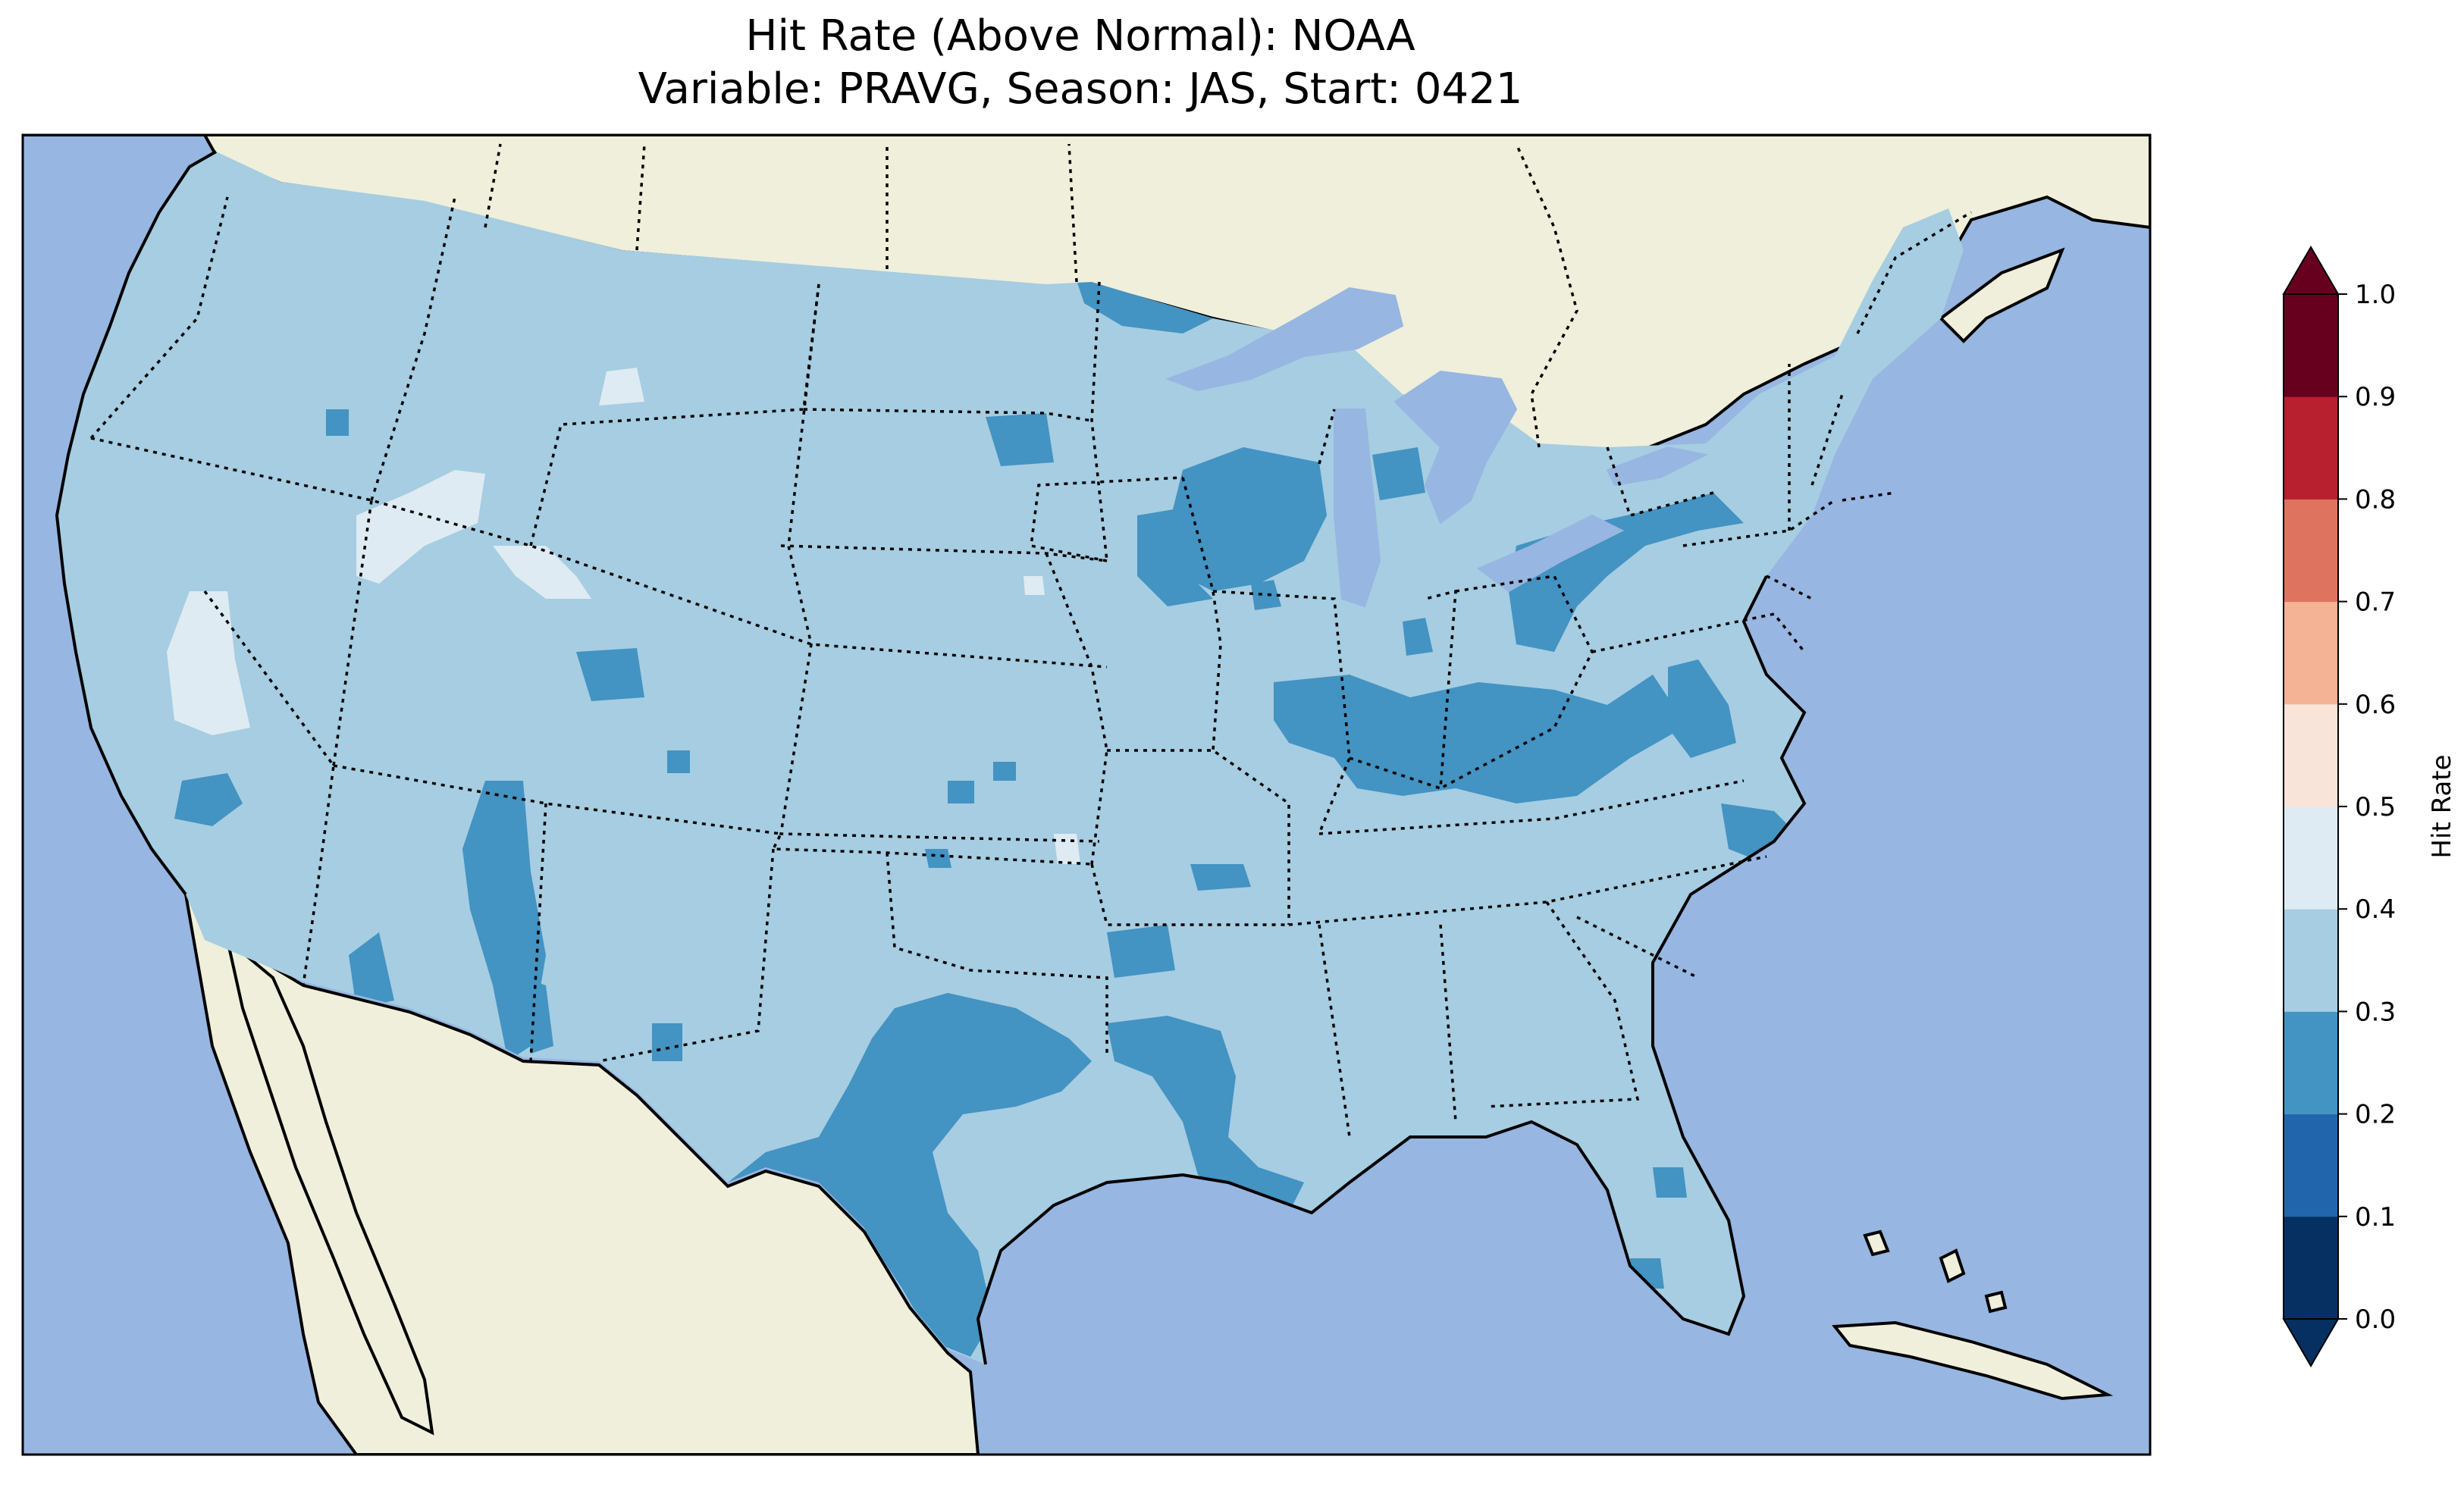  What do you see at coordinates (2311, 270) in the screenshot?
I see `colorbar-over-triangle` at bounding box center [2311, 270].